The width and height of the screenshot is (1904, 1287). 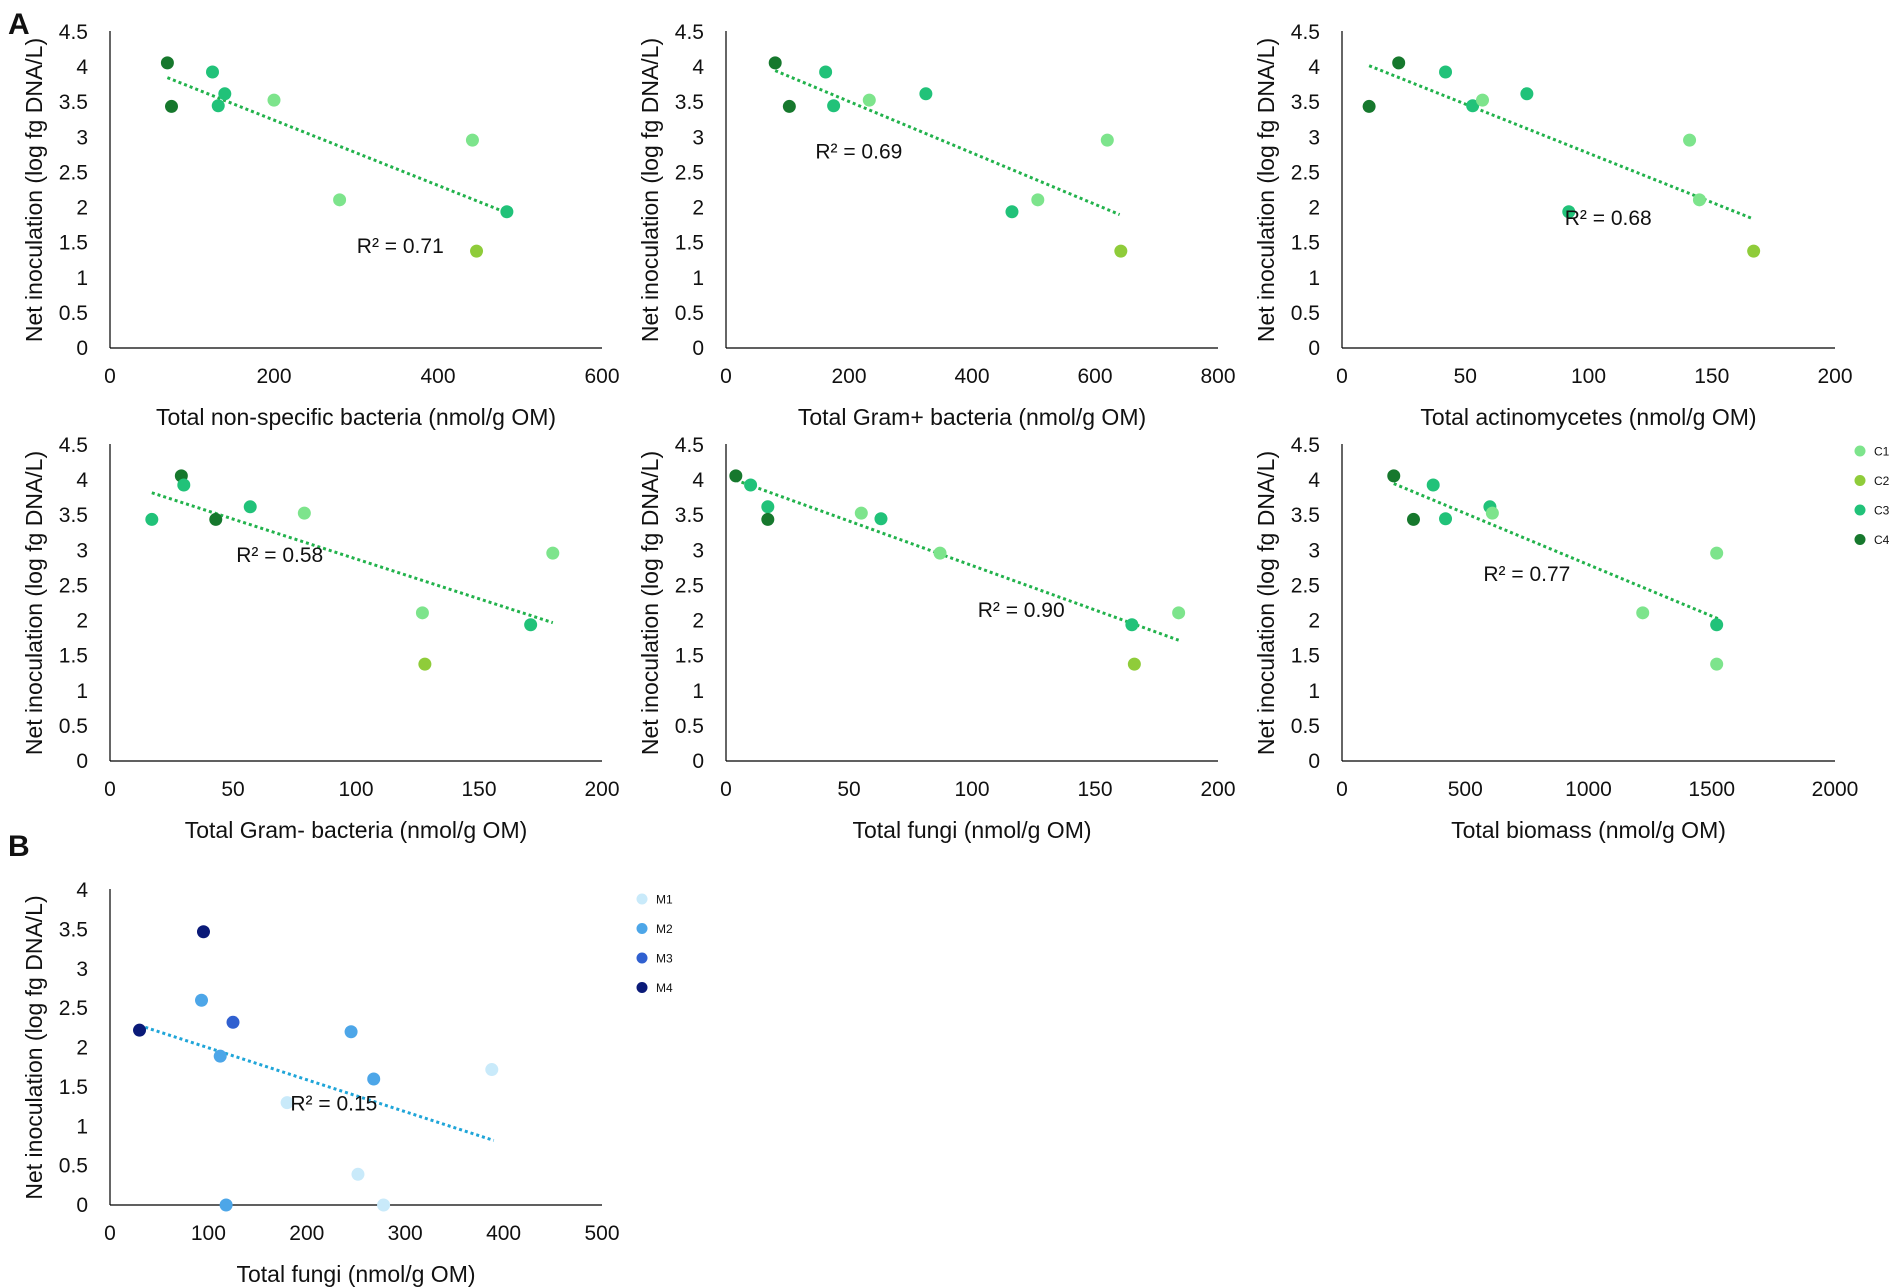 What do you see at coordinates (19, 24) in the screenshot?
I see `panel-label-a: A` at bounding box center [19, 24].